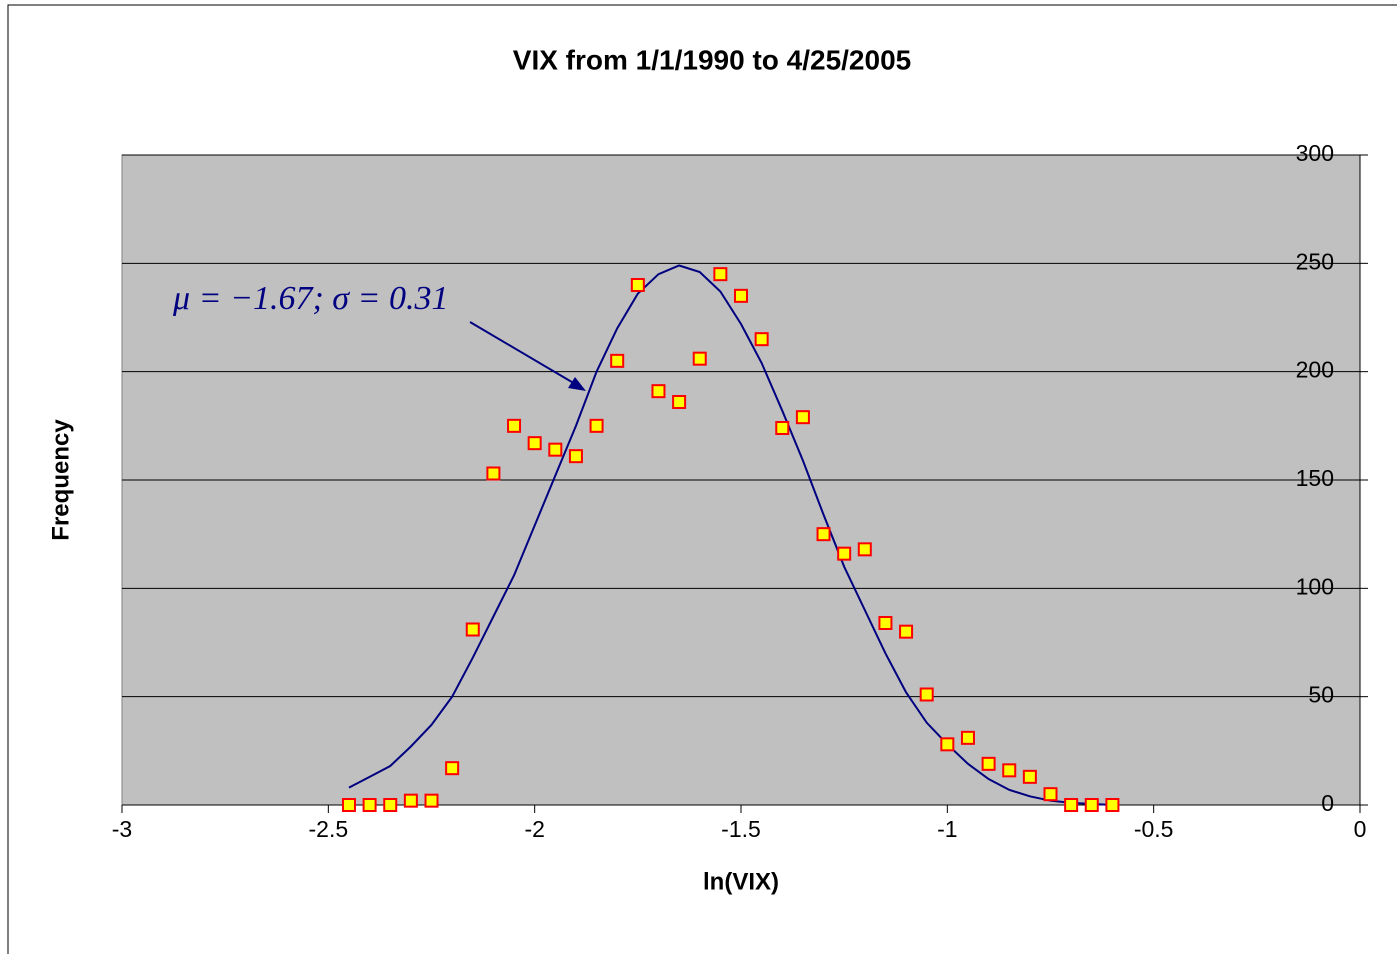  What do you see at coordinates (712, 59) in the screenshot?
I see `chart-title: VIX from 1/1/1990 to 4/25/2005` at bounding box center [712, 59].